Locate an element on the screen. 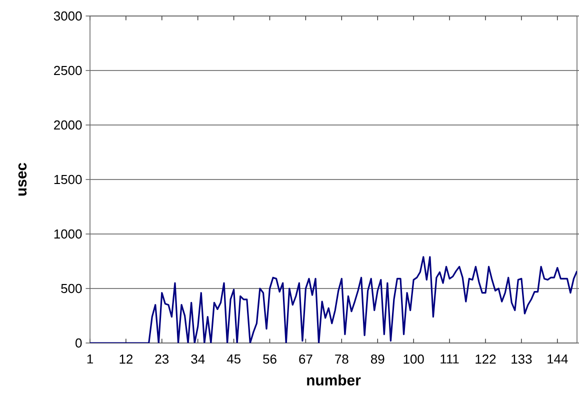 This screenshot has width=579, height=407. x-tick-label: 34 is located at coordinates (198, 359).